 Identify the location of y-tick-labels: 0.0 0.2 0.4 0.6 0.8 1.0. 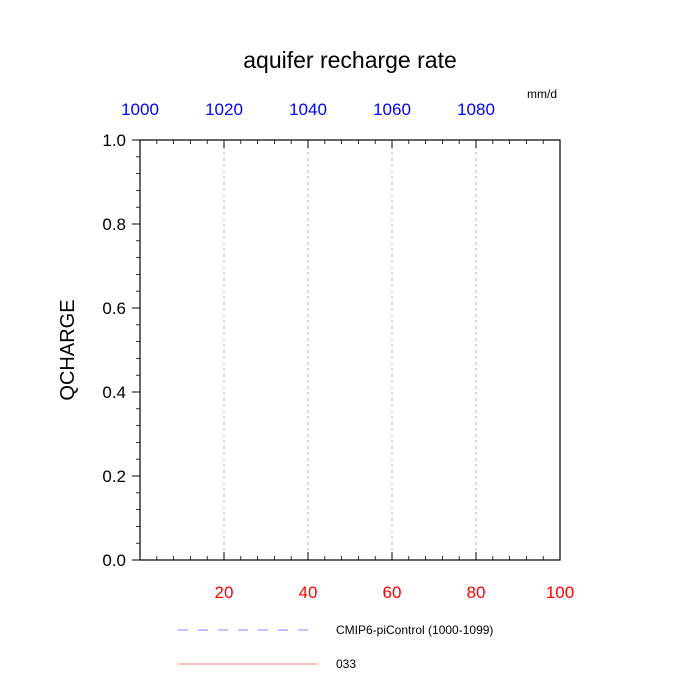
(114, 350).